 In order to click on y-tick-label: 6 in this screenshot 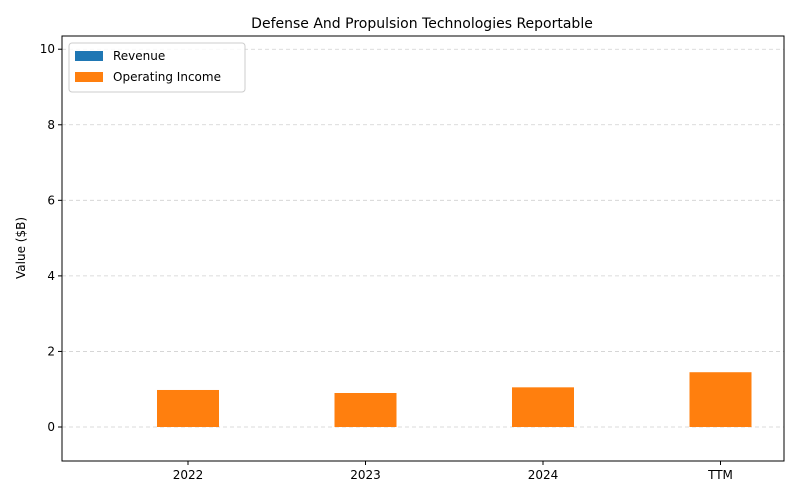, I will do `click(51, 200)`.